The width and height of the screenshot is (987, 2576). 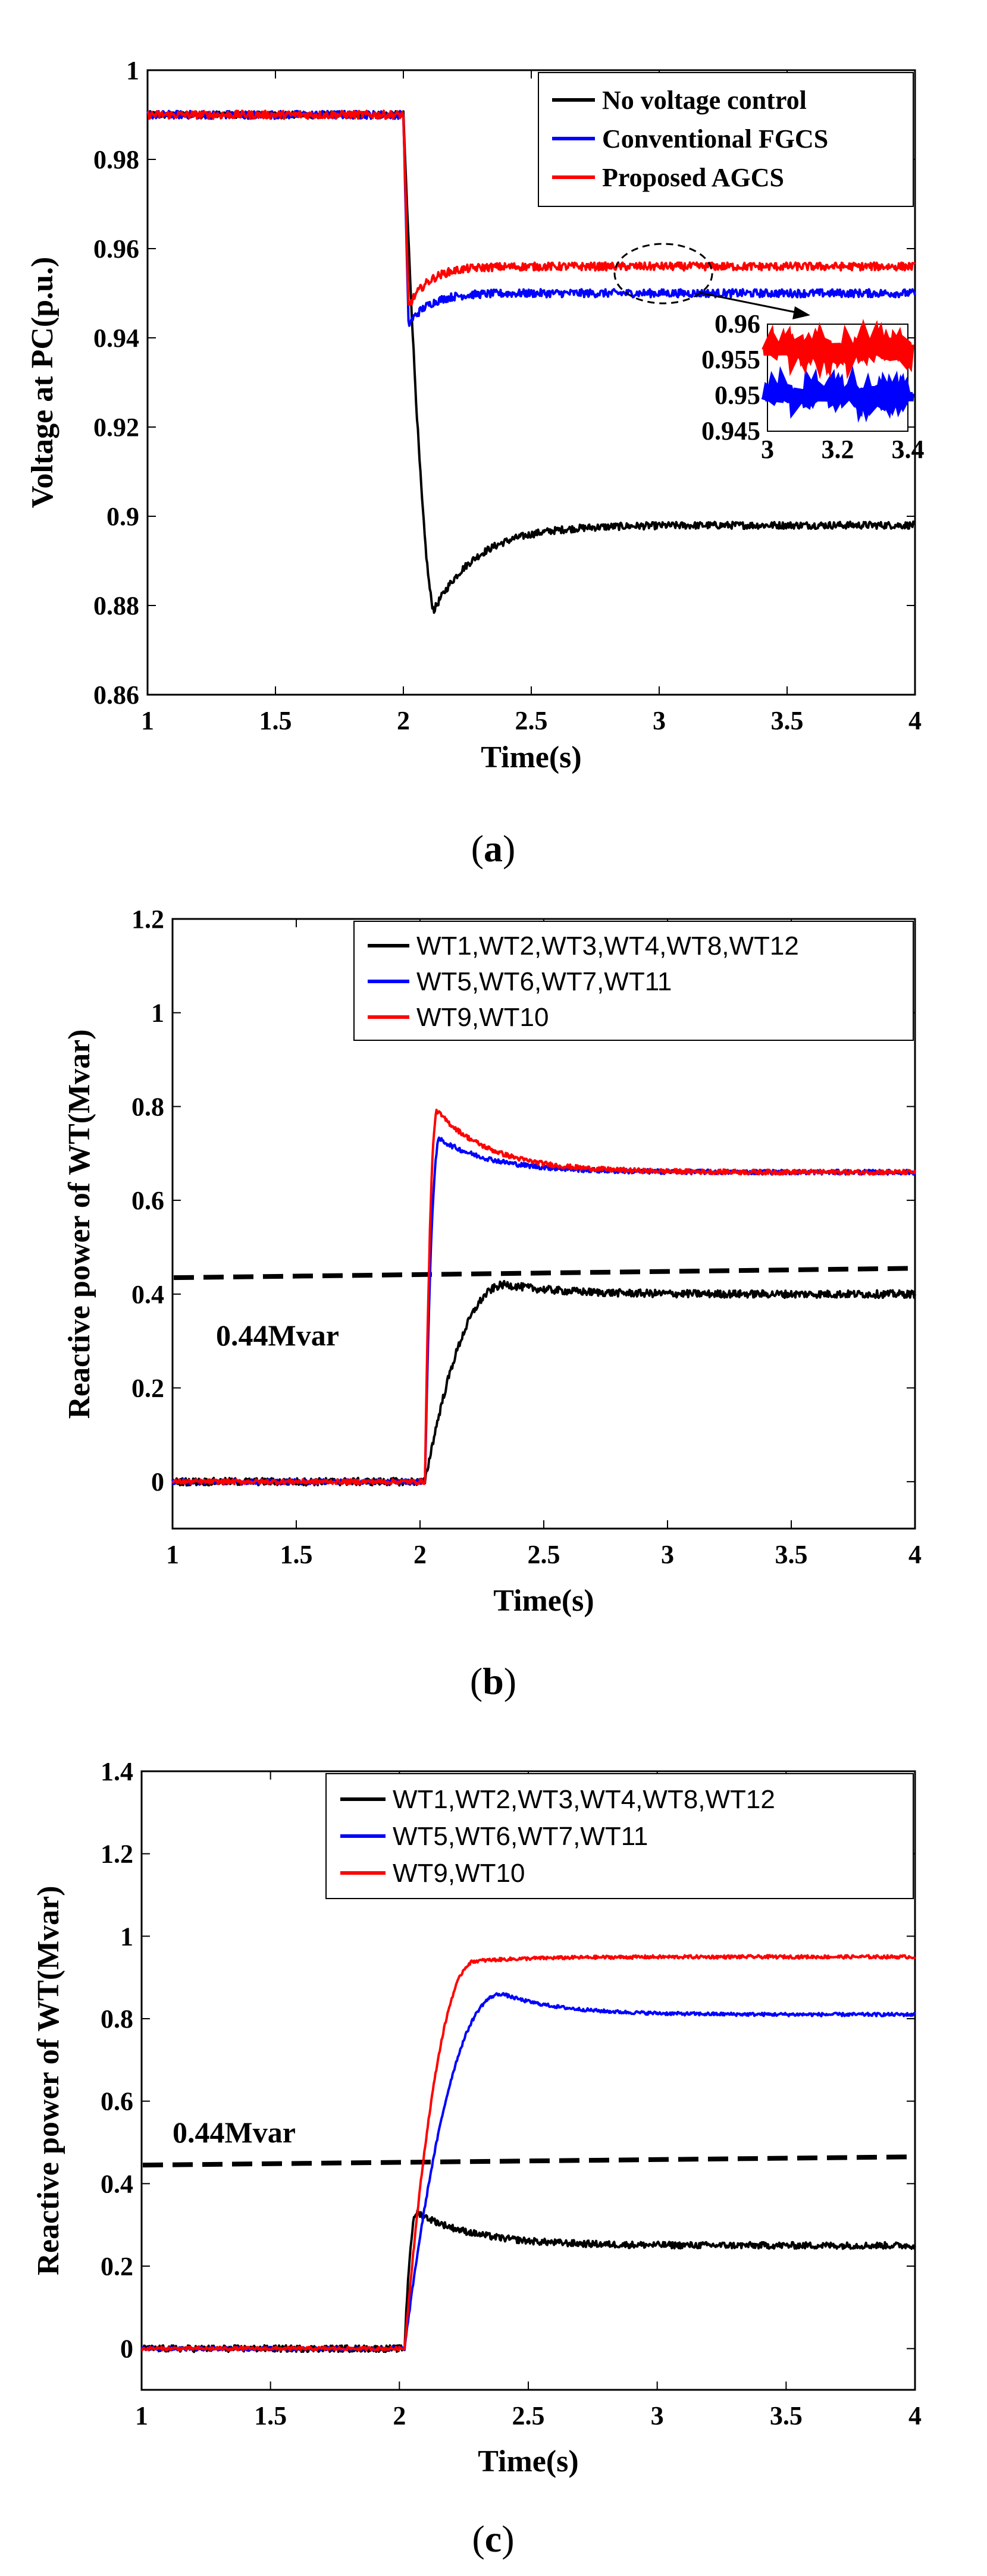 I want to click on panel-c-xlabel: Time(s), so click(x=528, y=2461).